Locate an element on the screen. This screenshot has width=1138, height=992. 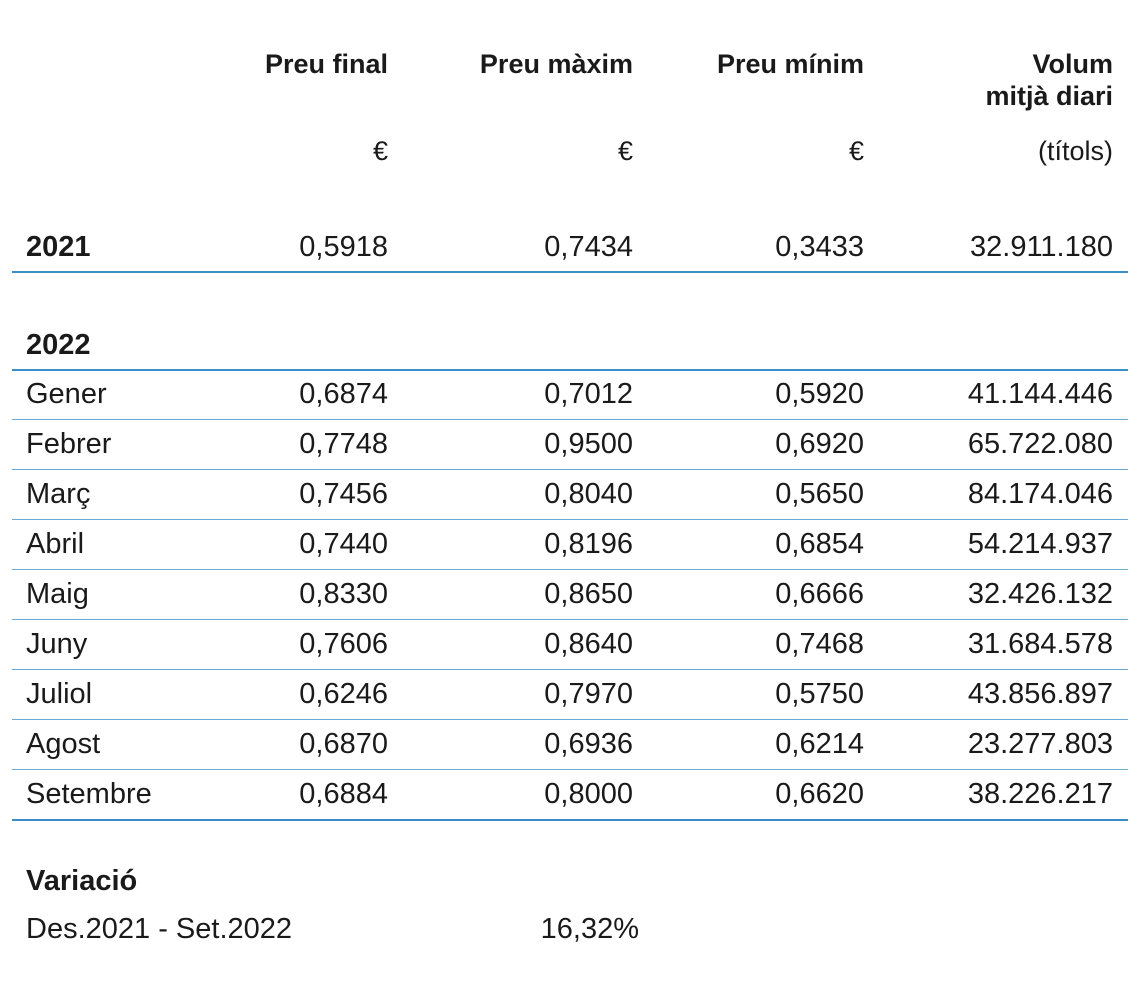
table-row: Maig 0,8330 0,8650 0,6666 32.426.132 is located at coordinates (570, 594).